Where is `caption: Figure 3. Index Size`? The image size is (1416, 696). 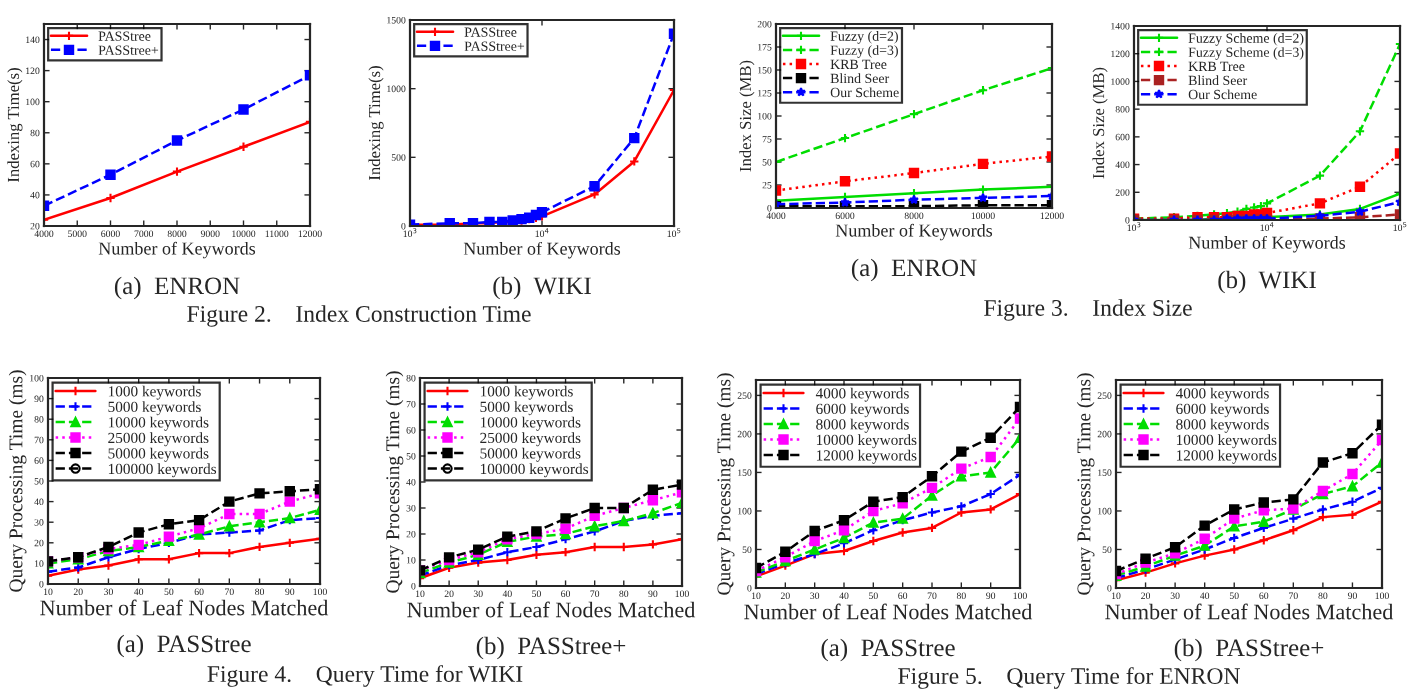 caption: Figure 3. Index Size is located at coordinates (1088, 310).